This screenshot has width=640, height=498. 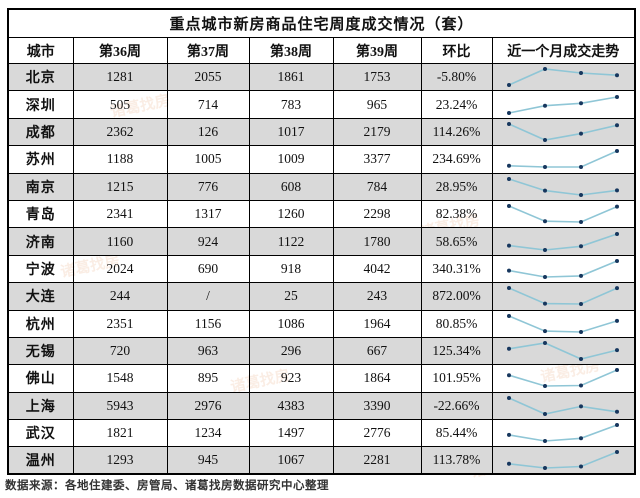 What do you see at coordinates (377, 296) in the screenshot?
I see `week-value-cell: 243` at bounding box center [377, 296].